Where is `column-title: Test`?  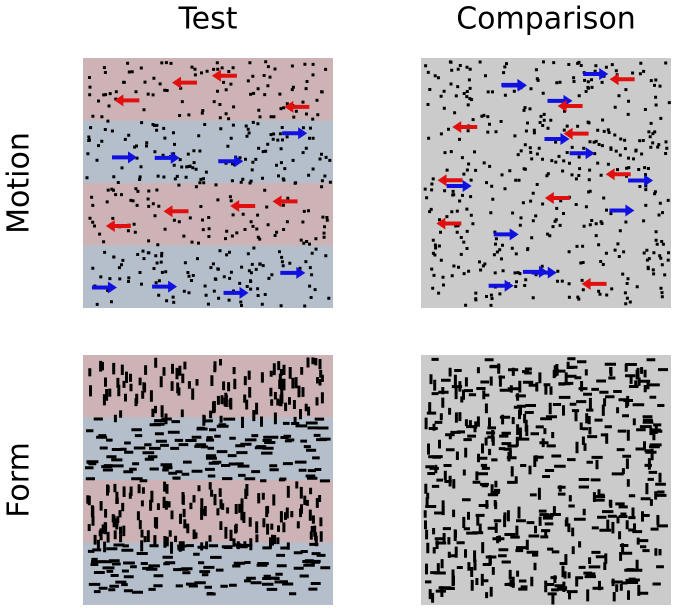
column-title: Test is located at coordinates (207, 19).